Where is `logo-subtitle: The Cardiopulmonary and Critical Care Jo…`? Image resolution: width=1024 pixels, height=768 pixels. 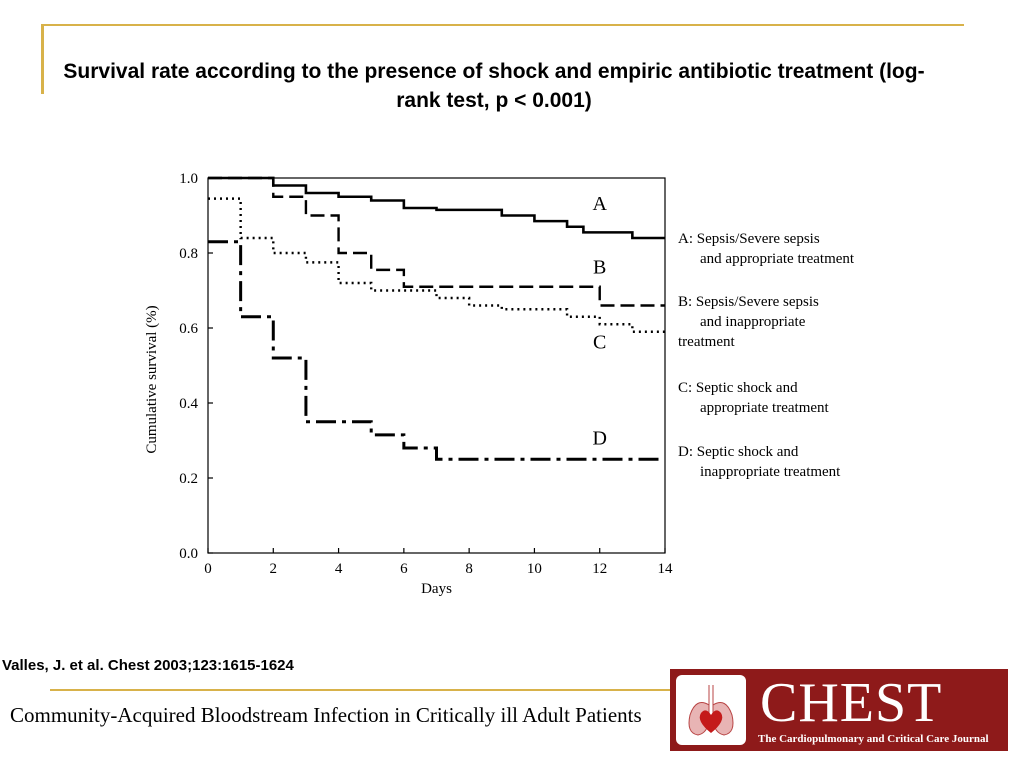 logo-subtitle: The Cardiopulmonary and Critical Care Jo… is located at coordinates (873, 739).